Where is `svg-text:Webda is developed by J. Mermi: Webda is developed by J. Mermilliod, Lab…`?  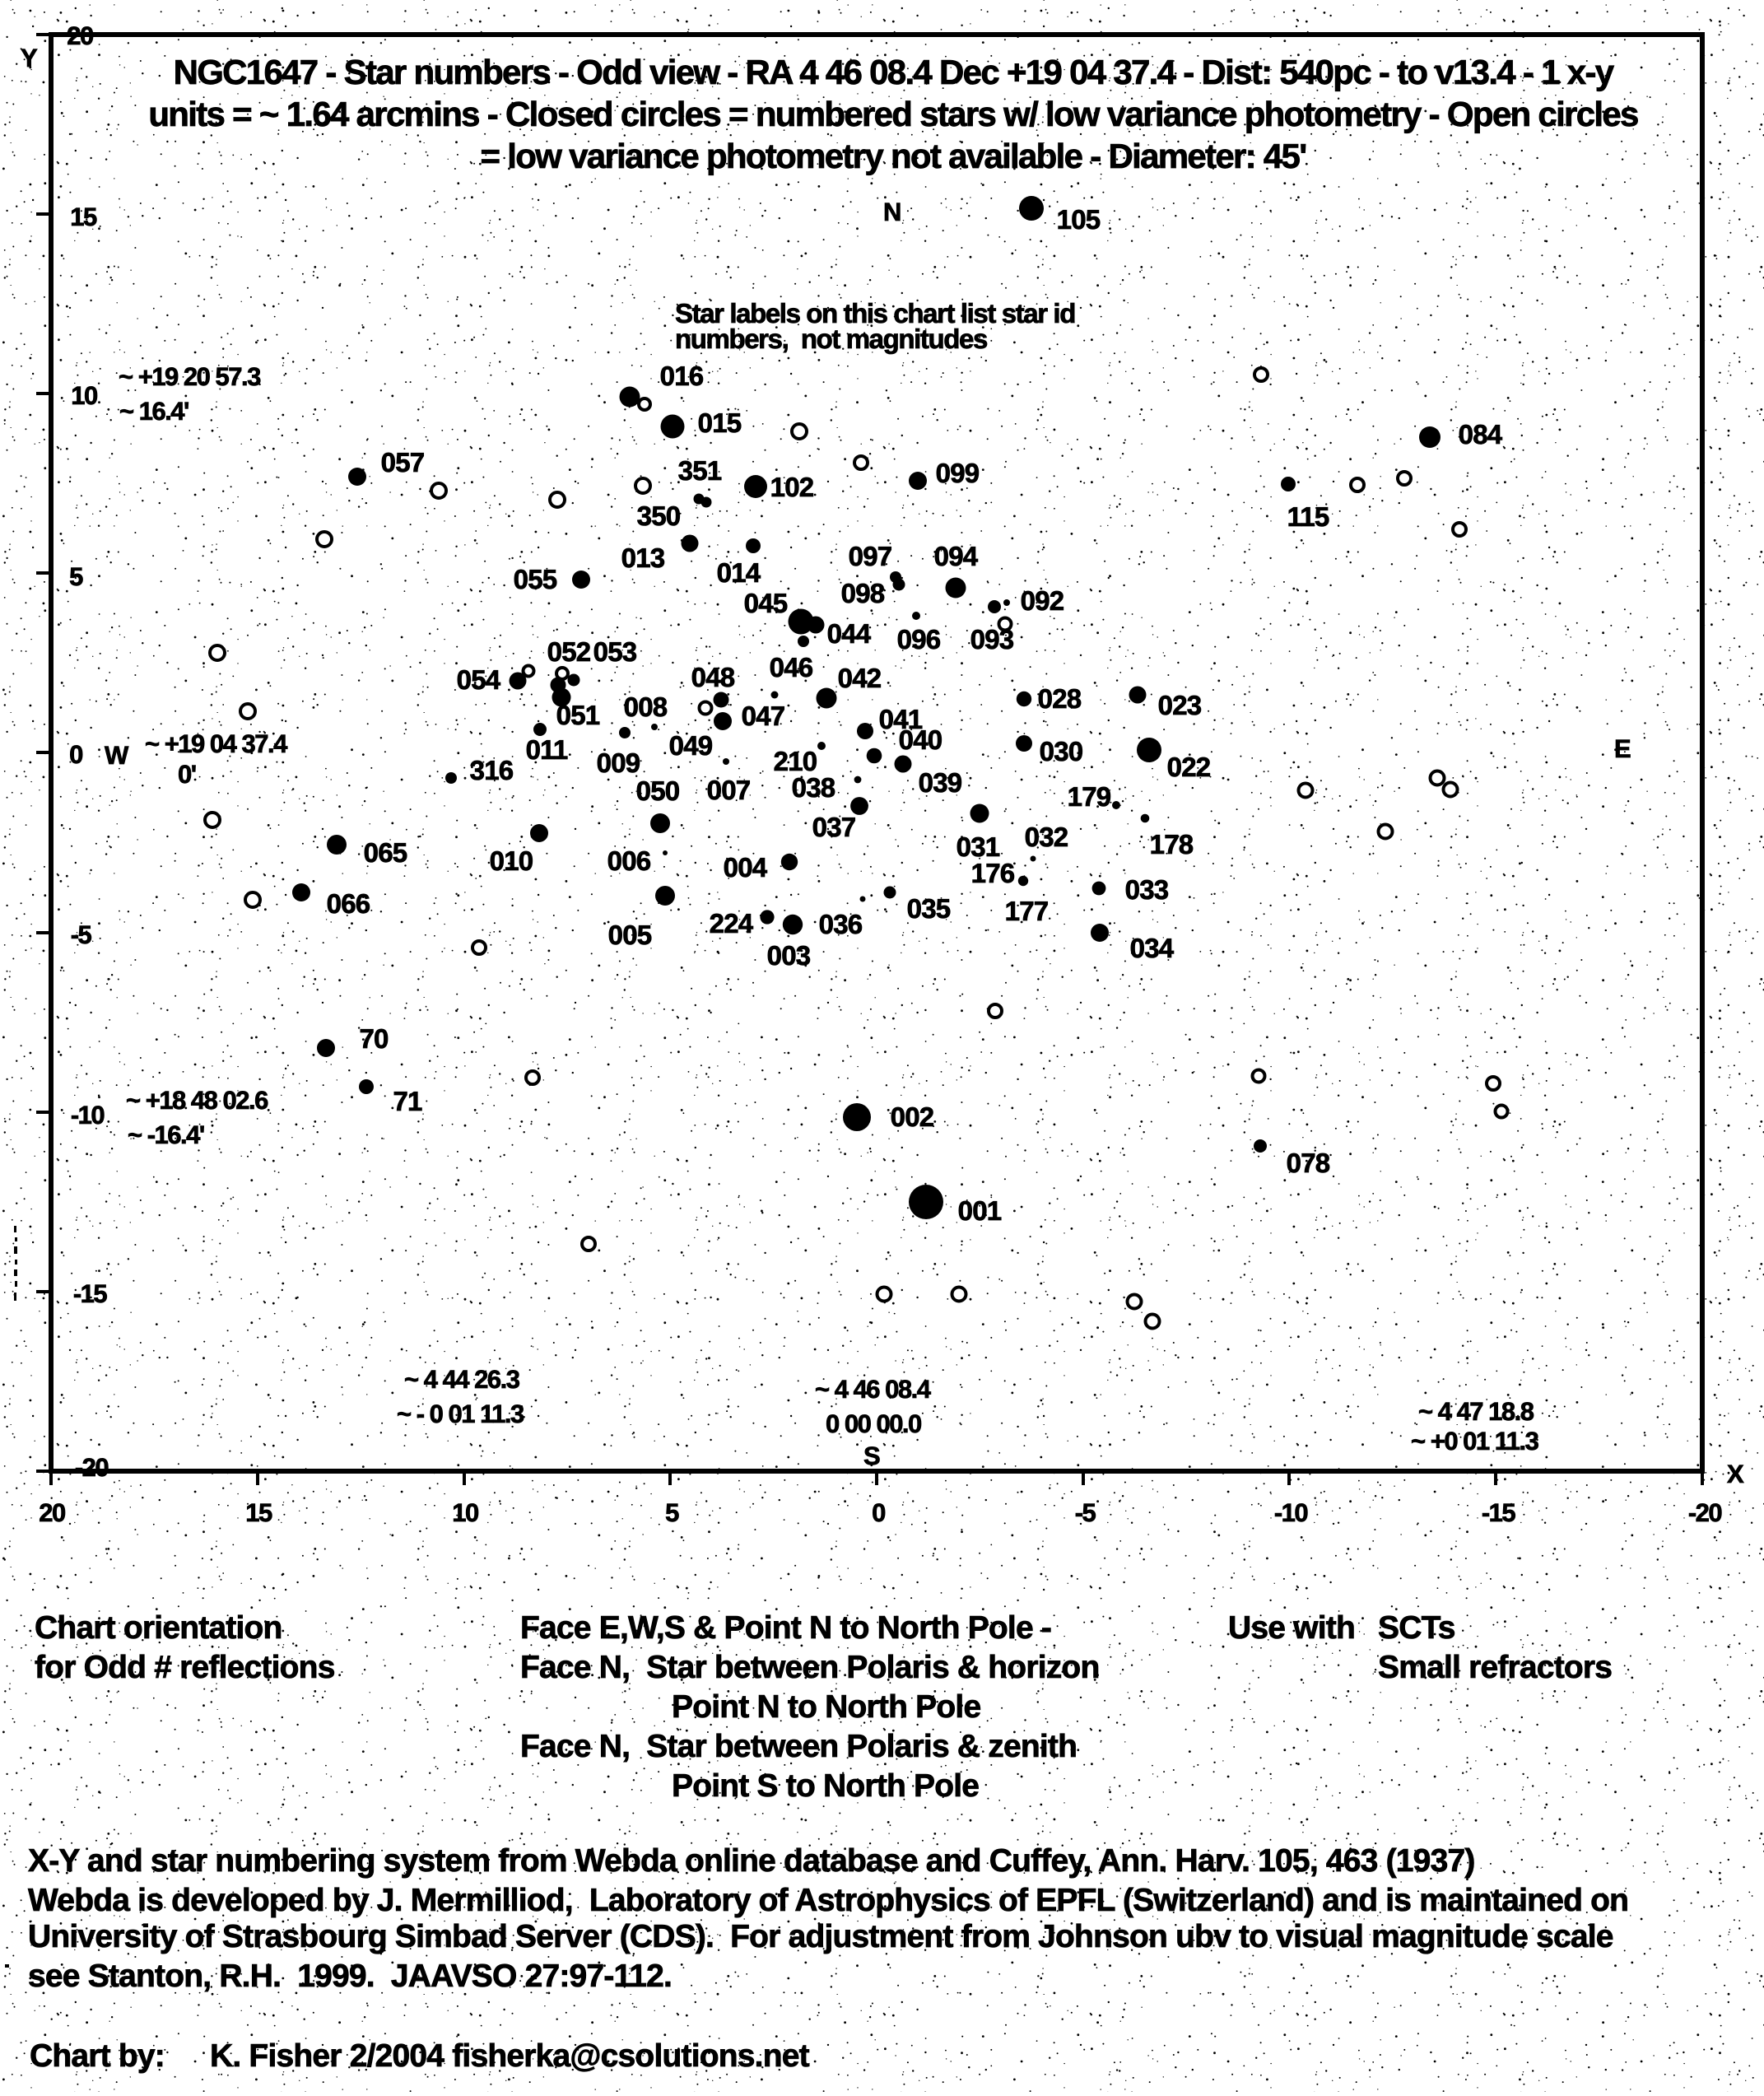 svg-text:Webda is developed by J. Mermi: Webda is developed by J. Mermilliod, Lab… is located at coordinates (828, 1900).